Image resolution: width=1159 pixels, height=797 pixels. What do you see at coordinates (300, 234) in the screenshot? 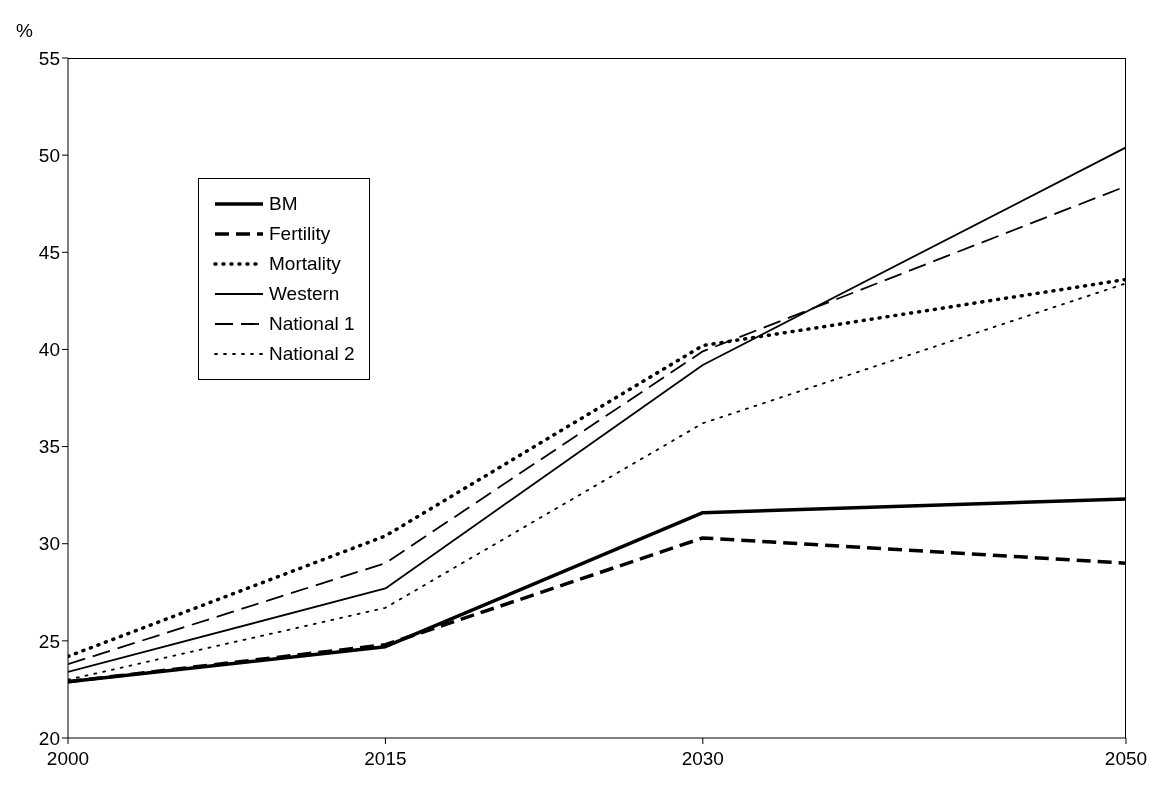
I see `legend-label: Fertility` at bounding box center [300, 234].